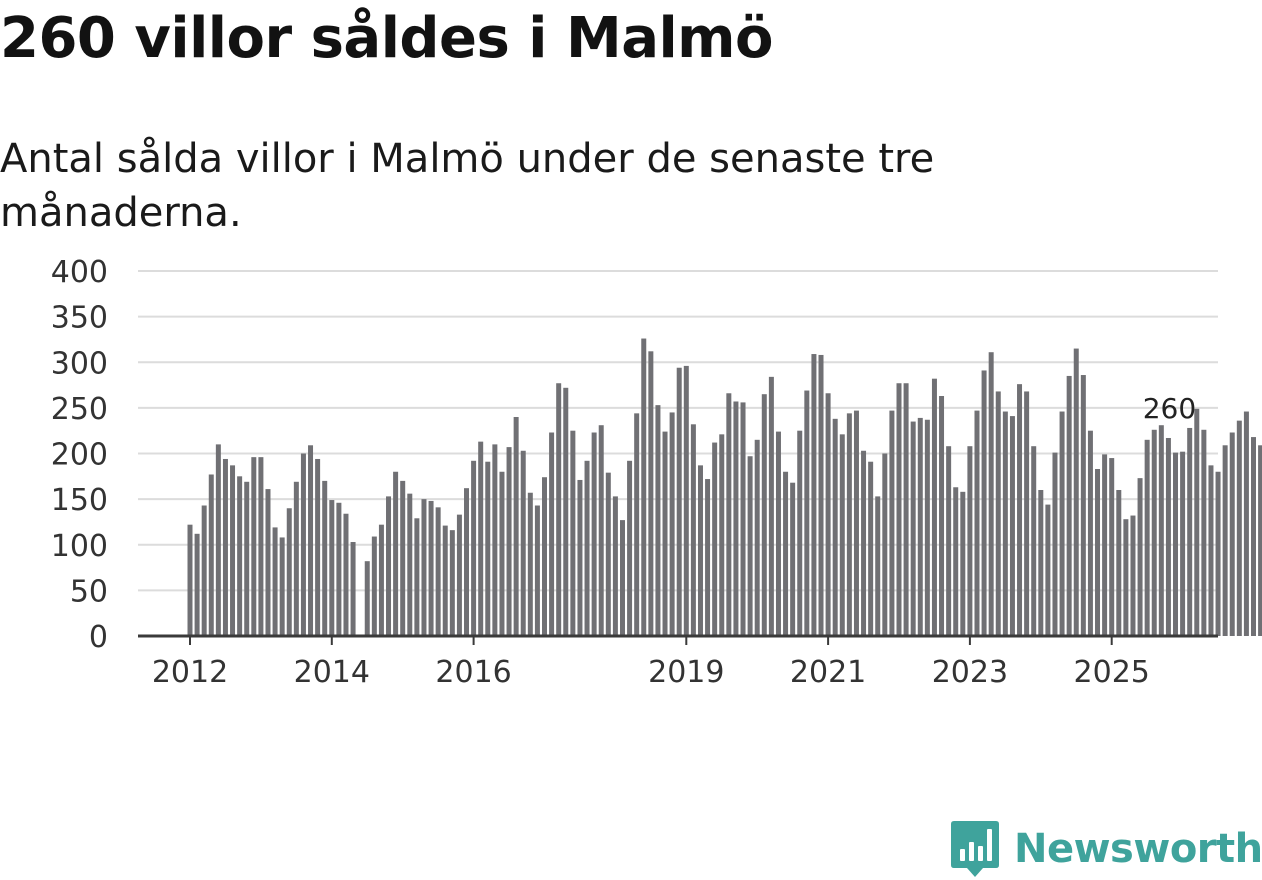  I want to click on y-tick-label: 400, so click(79, 272).